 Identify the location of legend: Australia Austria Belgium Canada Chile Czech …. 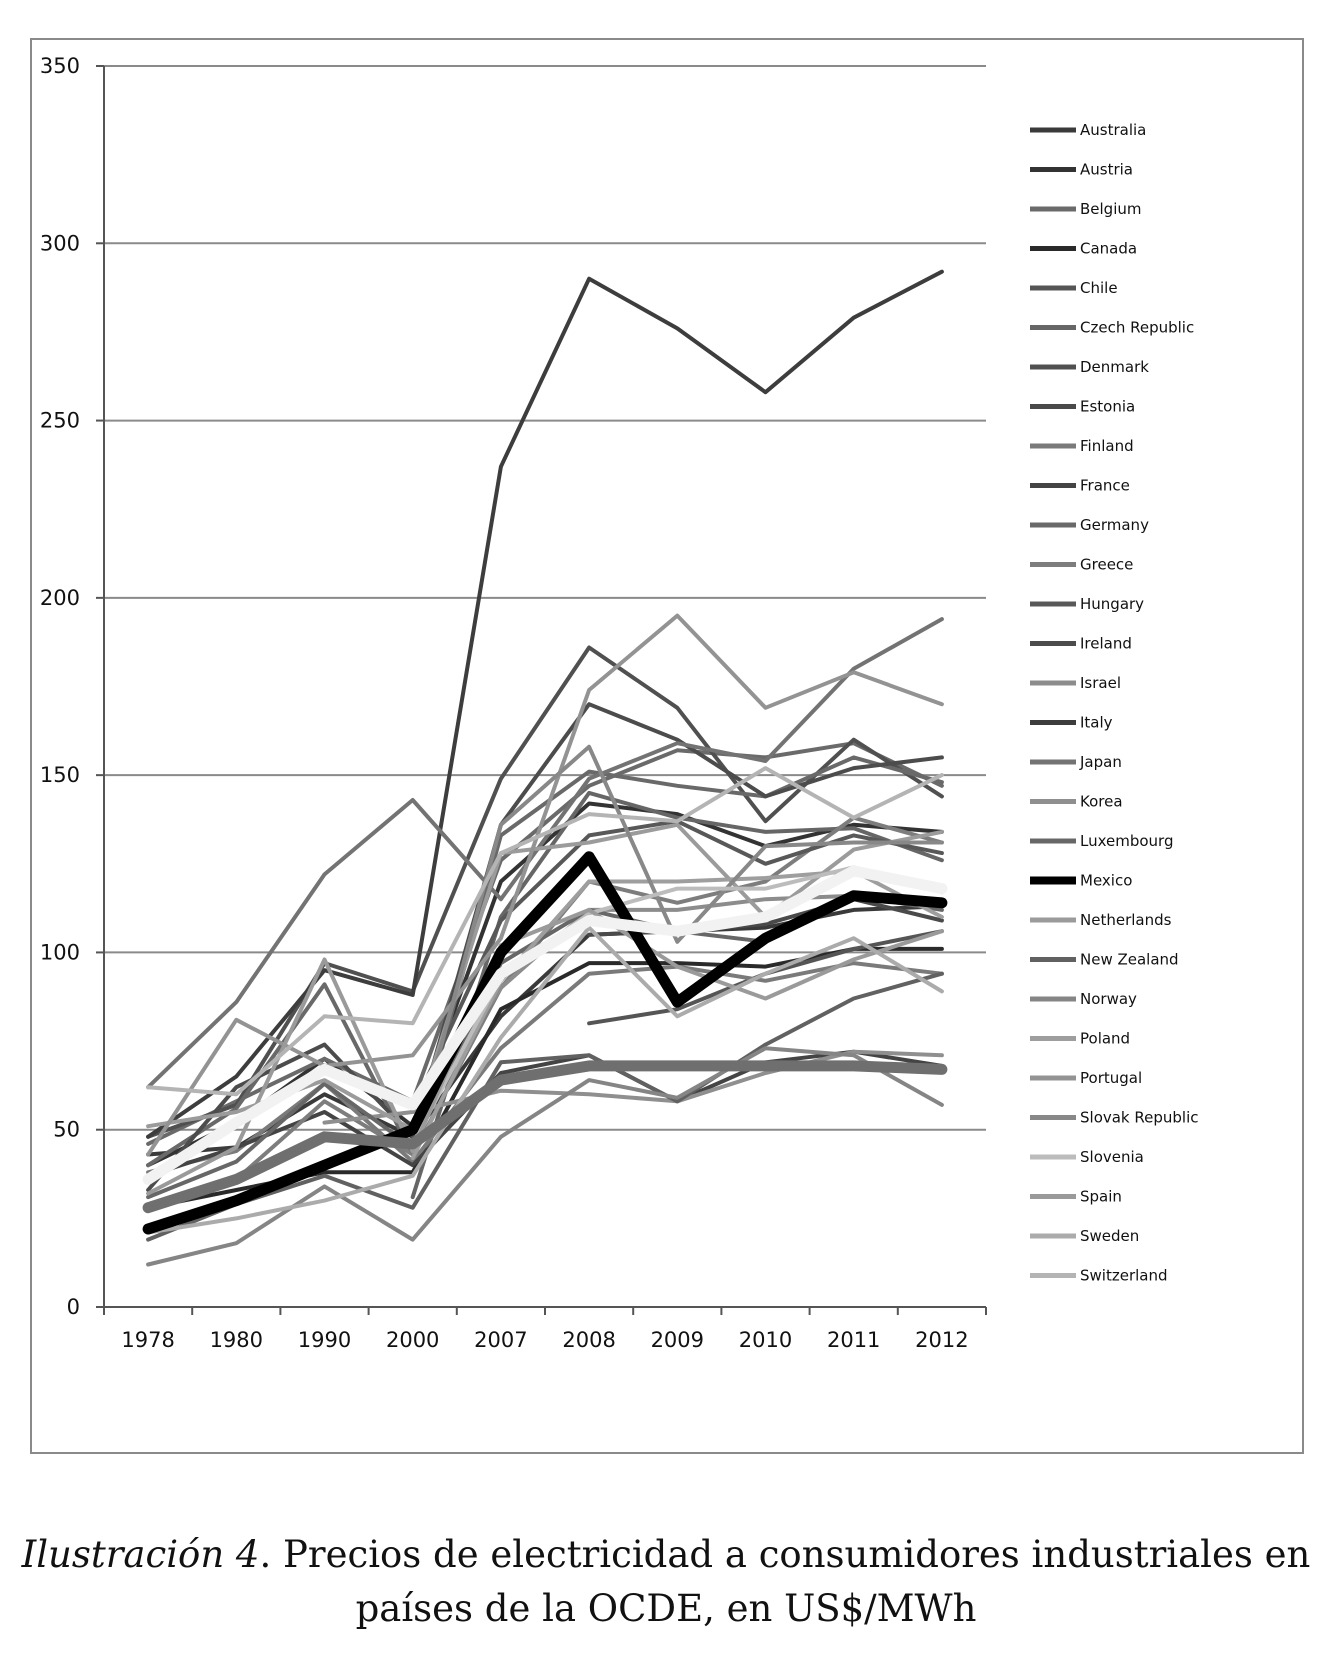
(1114, 703).